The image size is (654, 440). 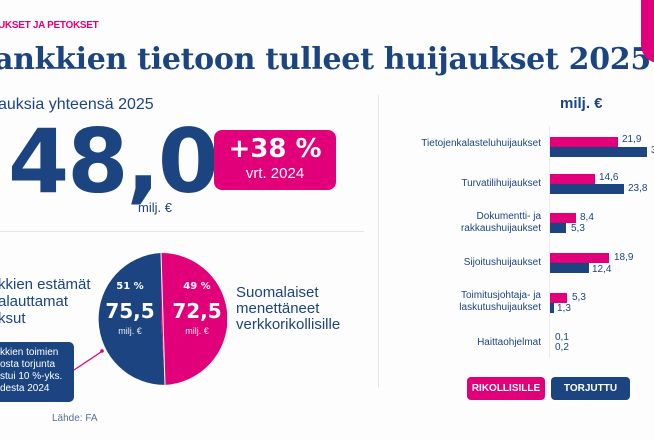 I want to click on bar-value-blocked: 23,8, so click(x=638, y=188).